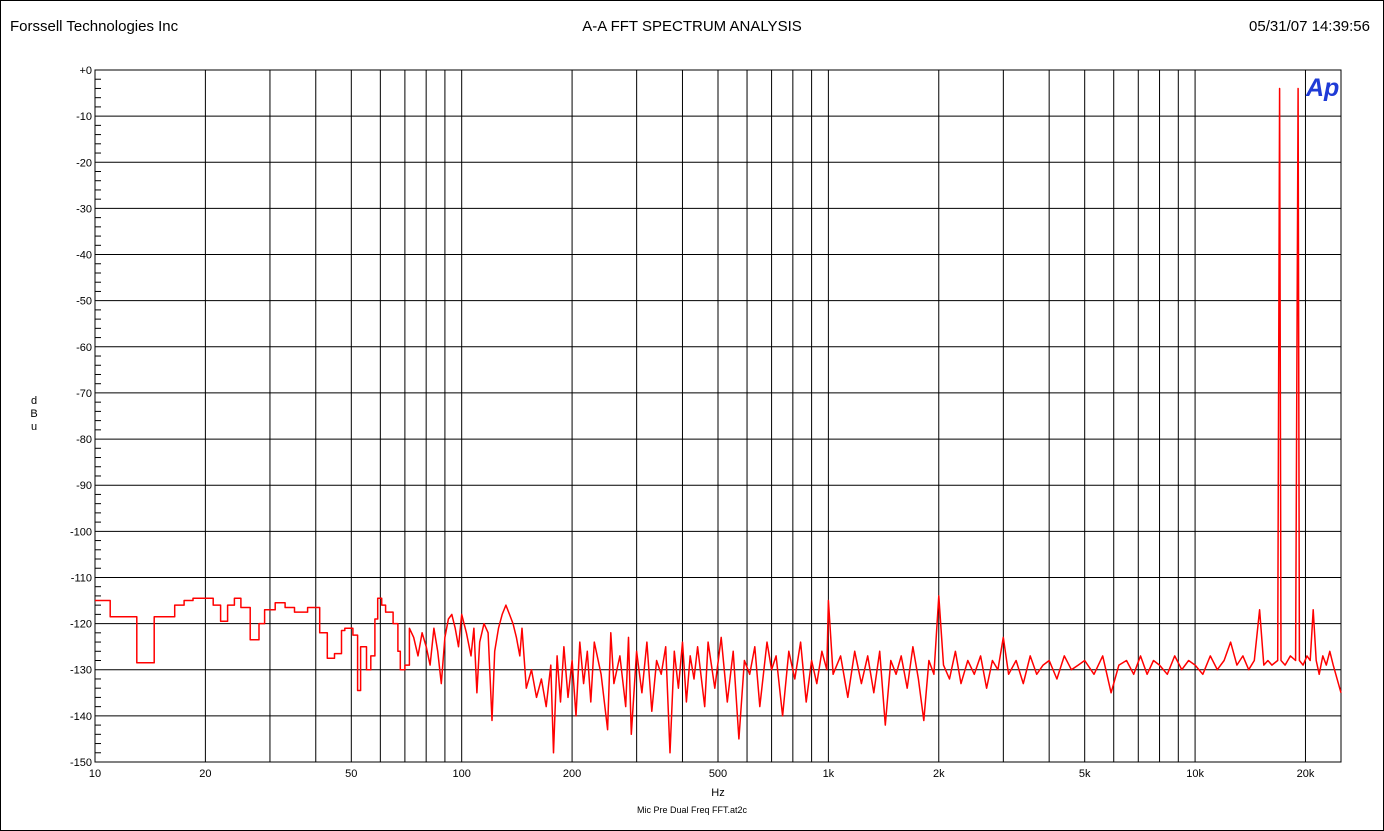  What do you see at coordinates (34, 427) in the screenshot?
I see `y-axis-label-char: u` at bounding box center [34, 427].